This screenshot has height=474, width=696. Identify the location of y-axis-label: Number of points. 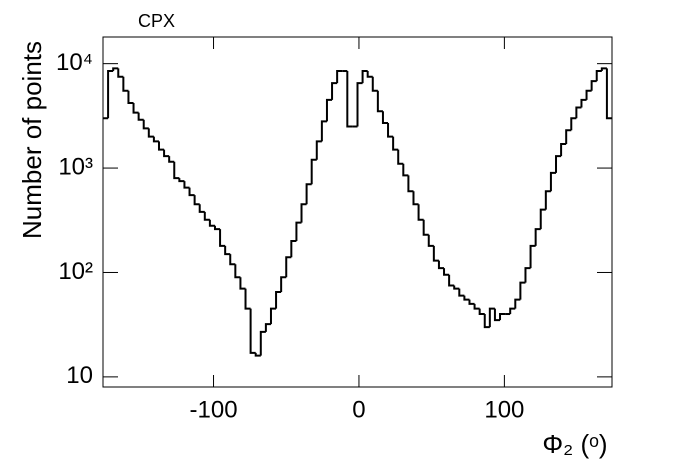
(32, 140).